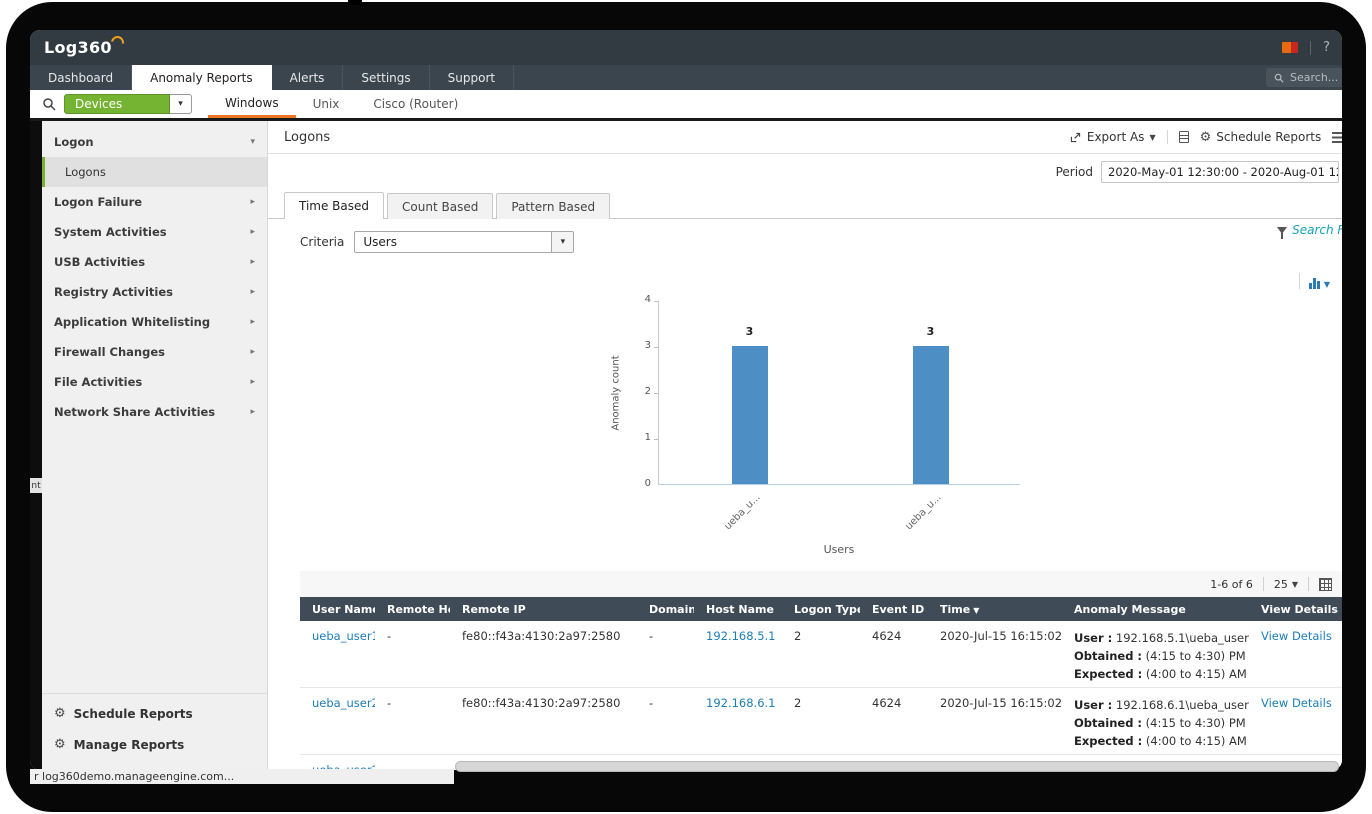 This screenshot has height=814, width=1372. I want to click on y-tick-label: 2, so click(647, 391).